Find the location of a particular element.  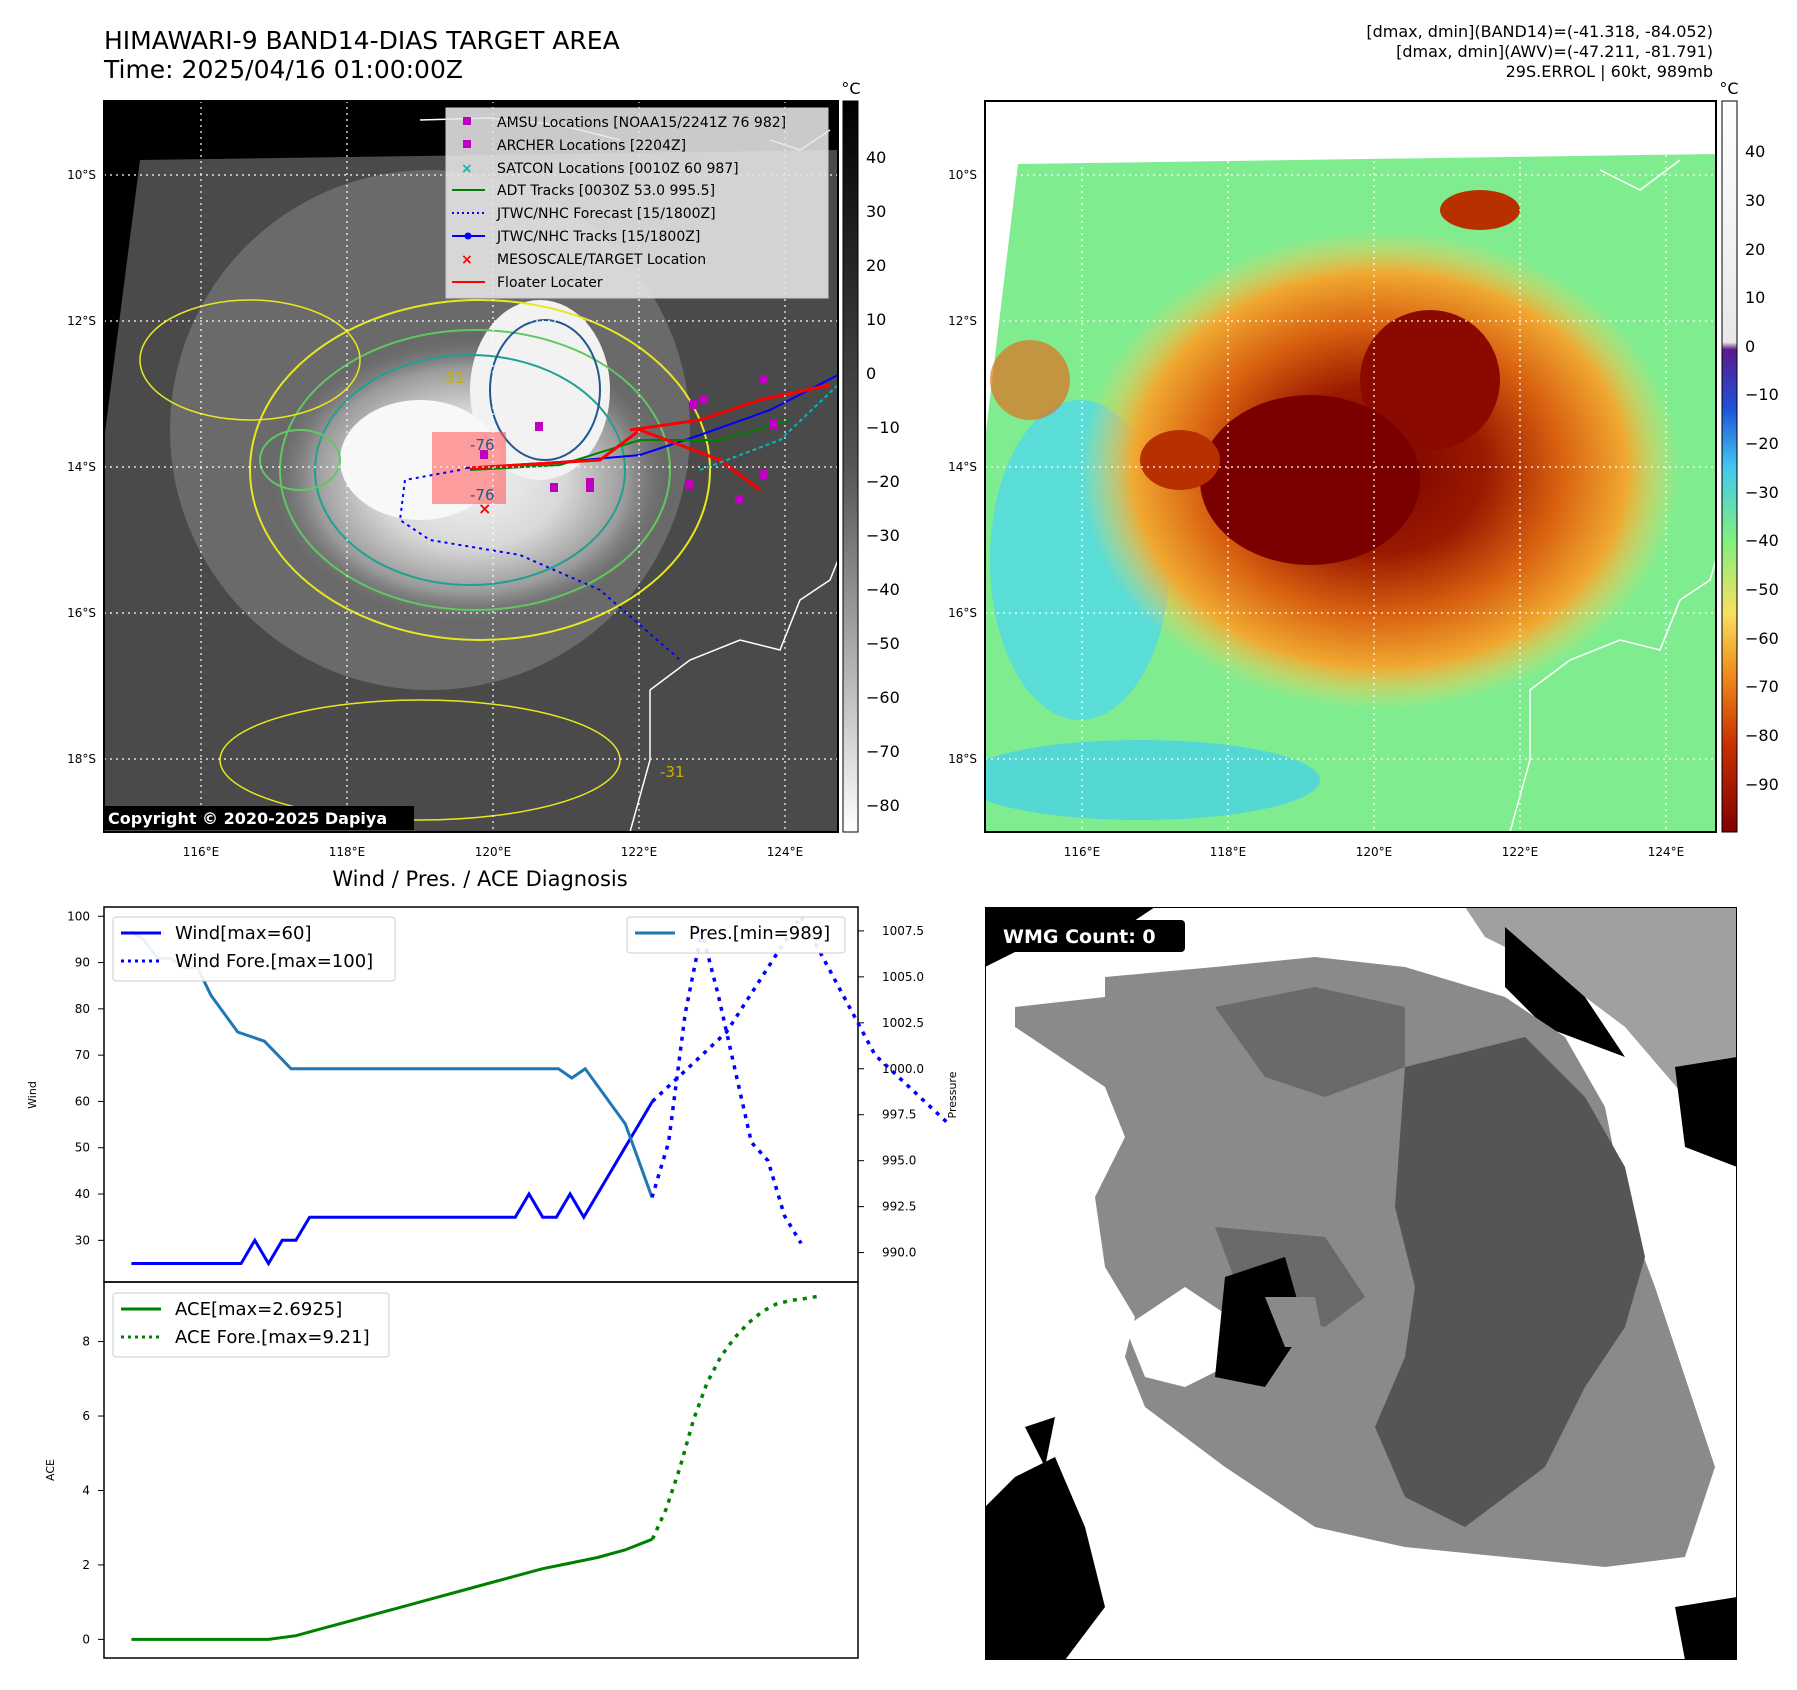

pressure-ylabel: Pressure is located at coordinates (952, 1094).